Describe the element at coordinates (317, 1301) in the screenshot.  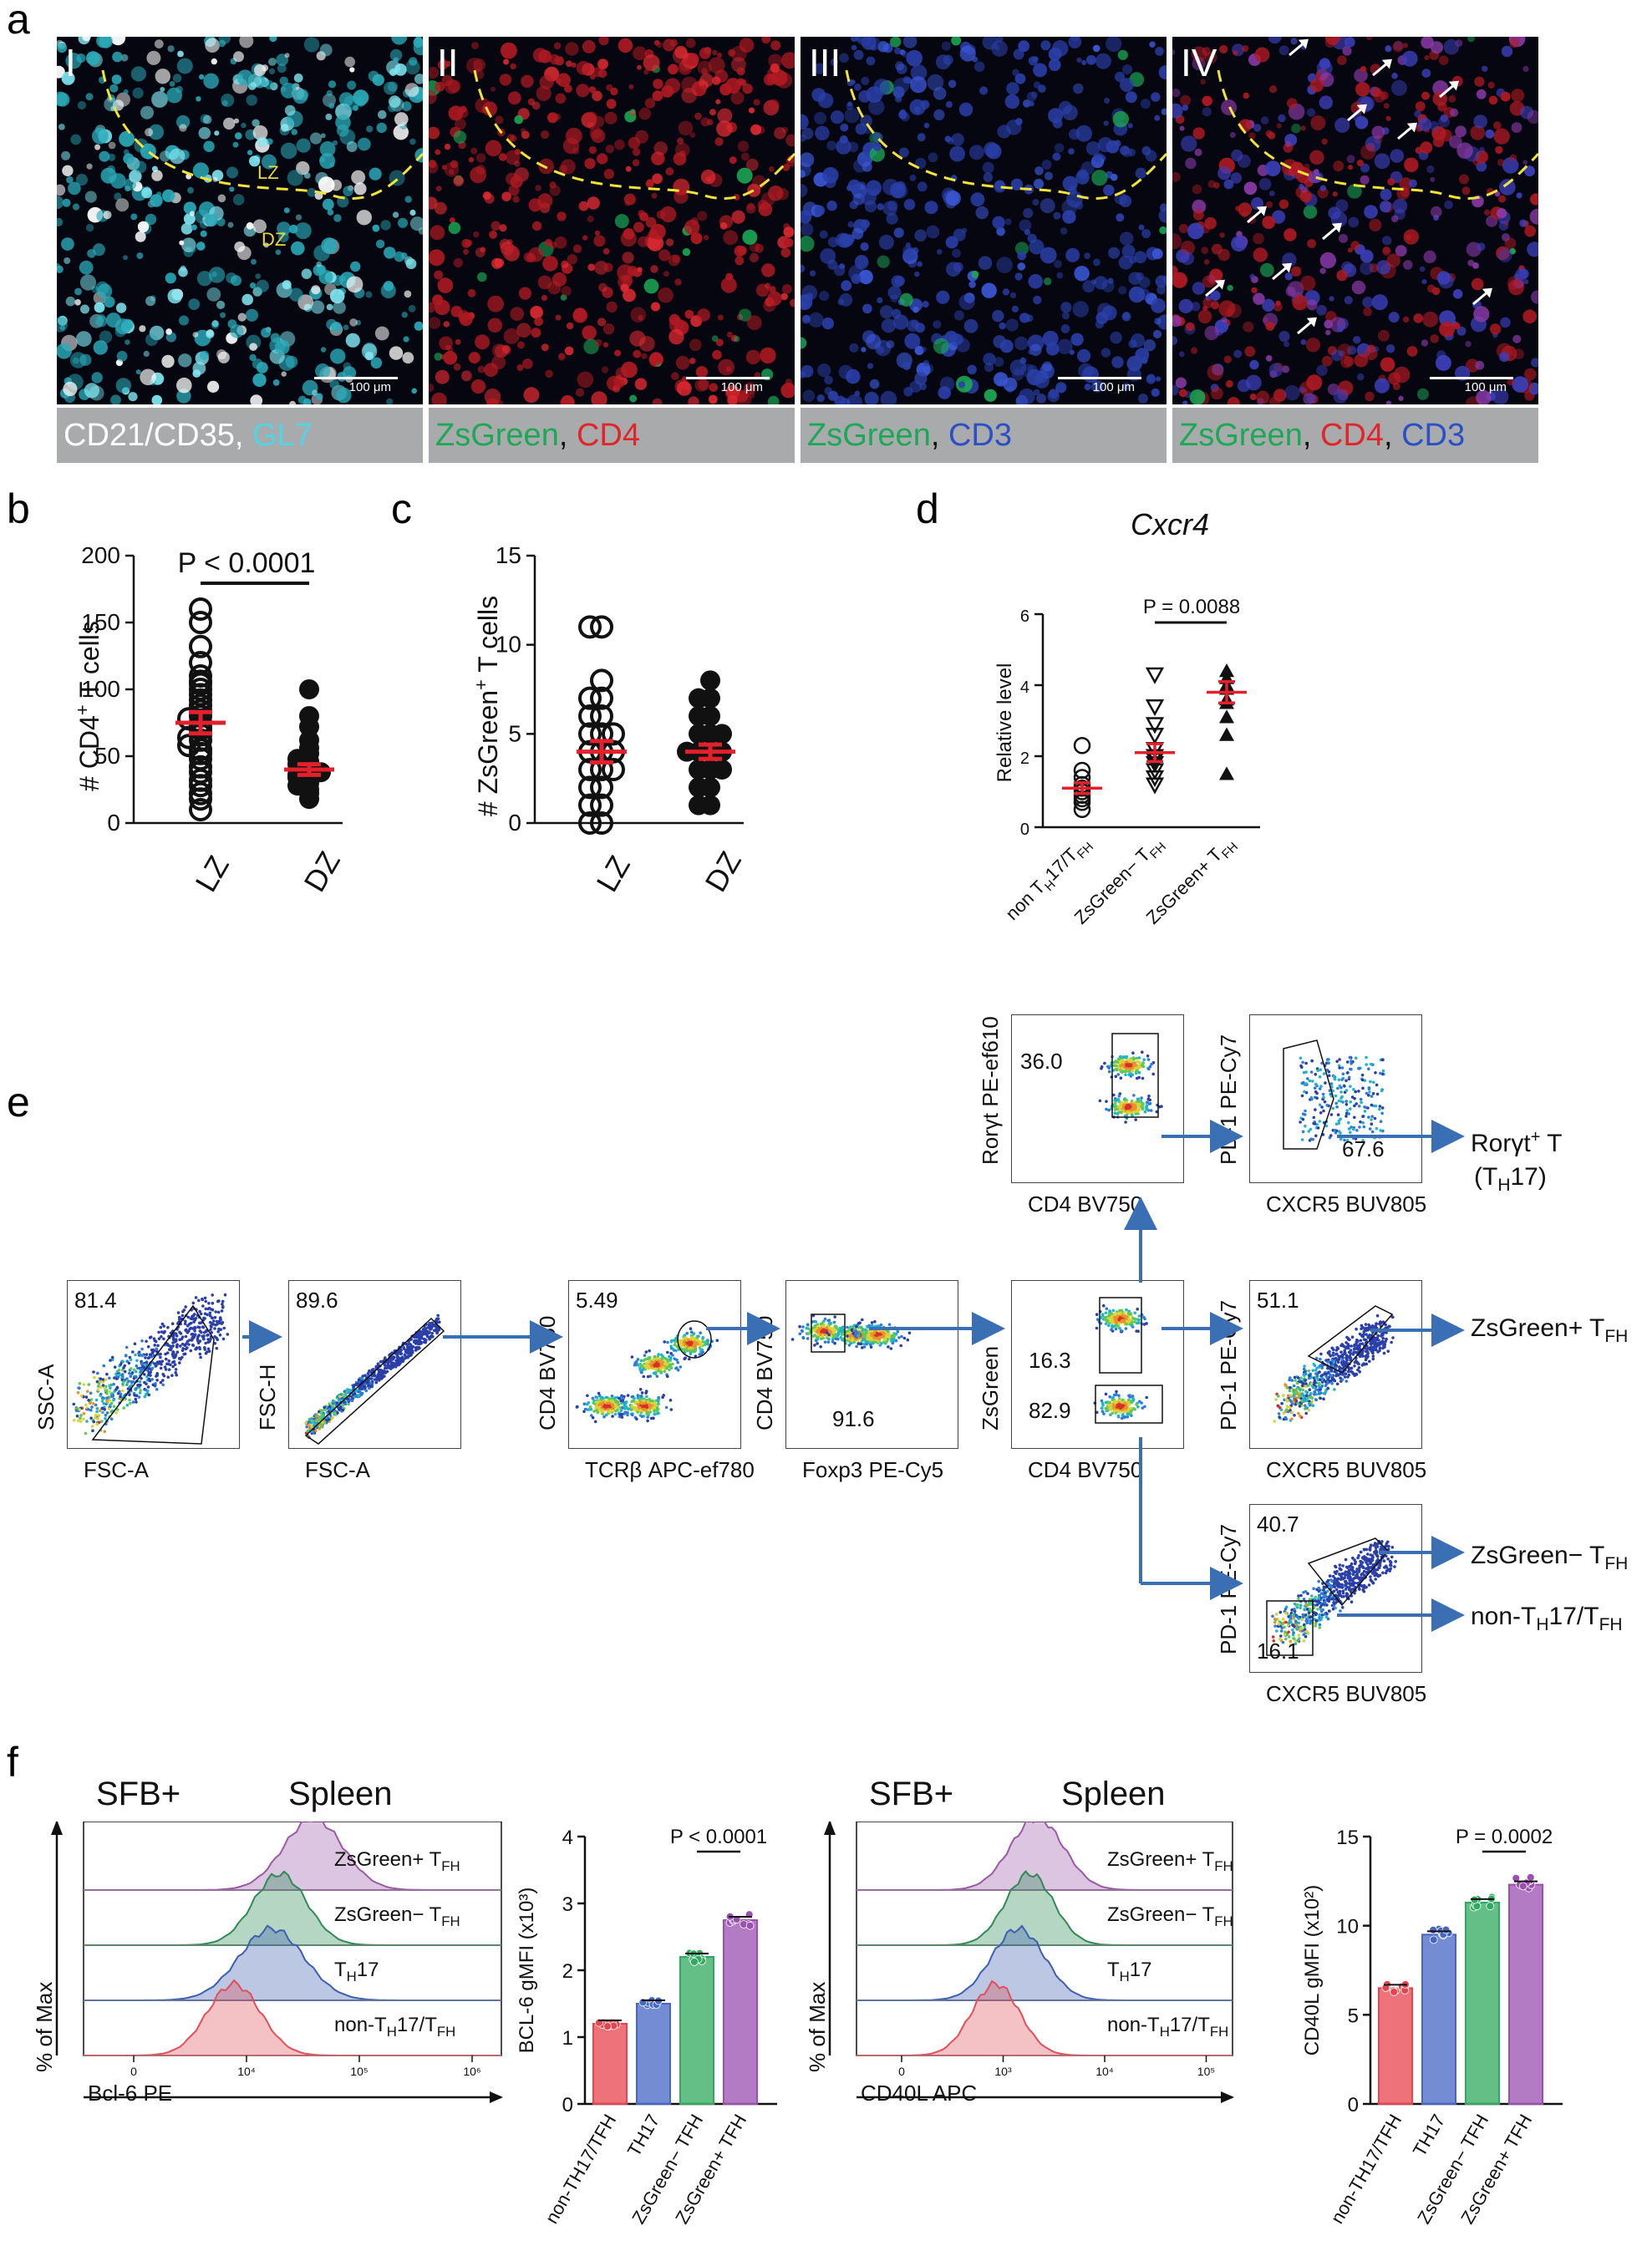
I see `gate-percentage: 89.6` at that location.